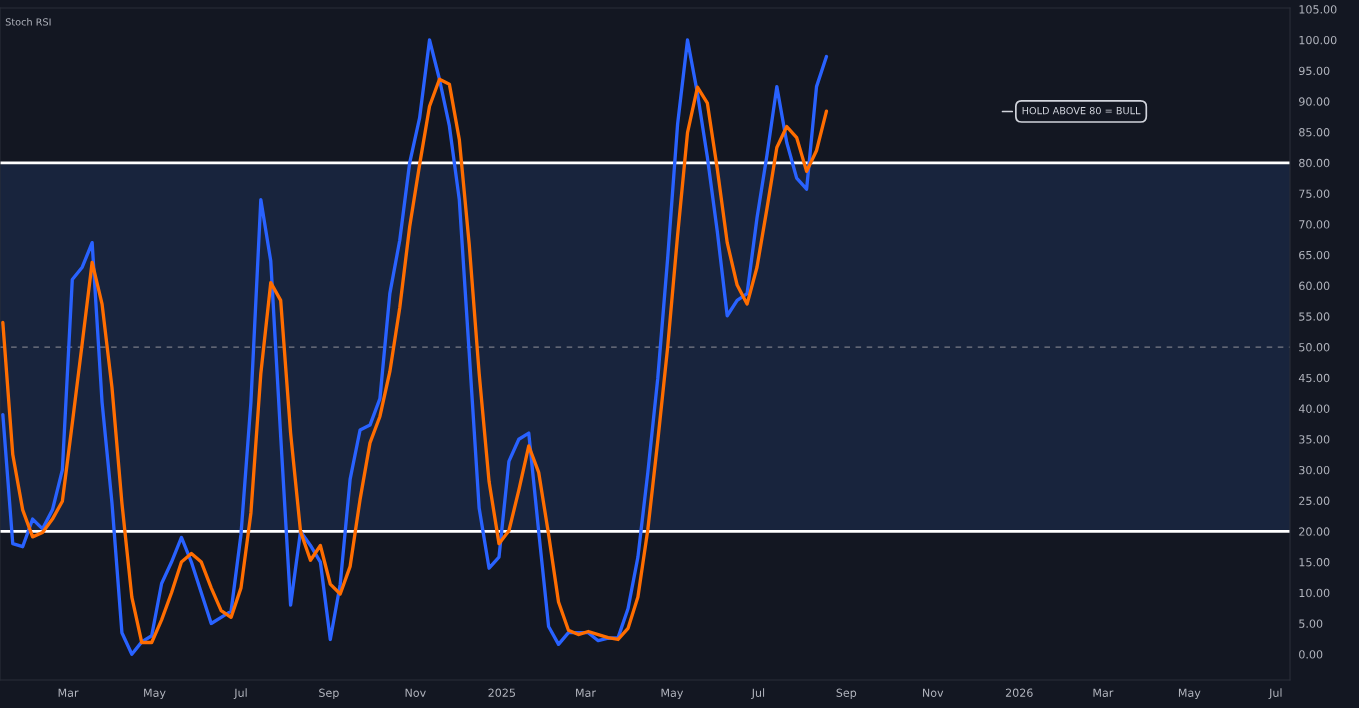 The width and height of the screenshot is (1359, 708). Describe the element at coordinates (1314, 562) in the screenshot. I see `y-tick-label: 15.00` at that location.